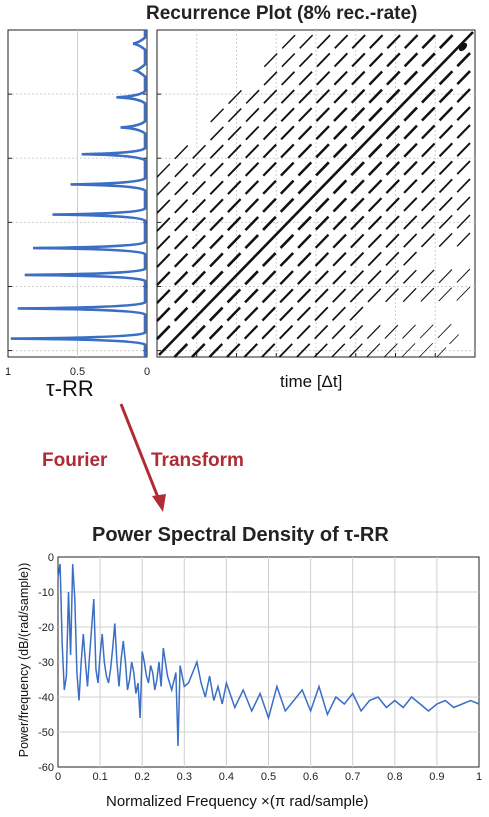 The image size is (489, 817). What do you see at coordinates (46, 628) in the screenshot?
I see `psd-ytick-label: -20` at bounding box center [46, 628].